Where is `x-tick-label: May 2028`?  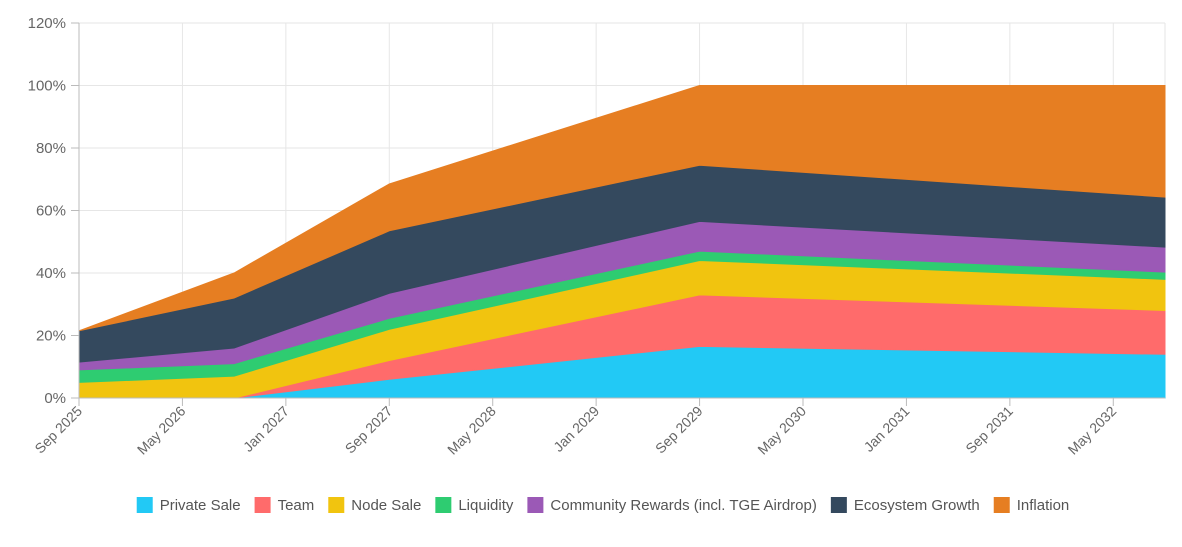
x-tick-label: May 2028 is located at coordinates (471, 430).